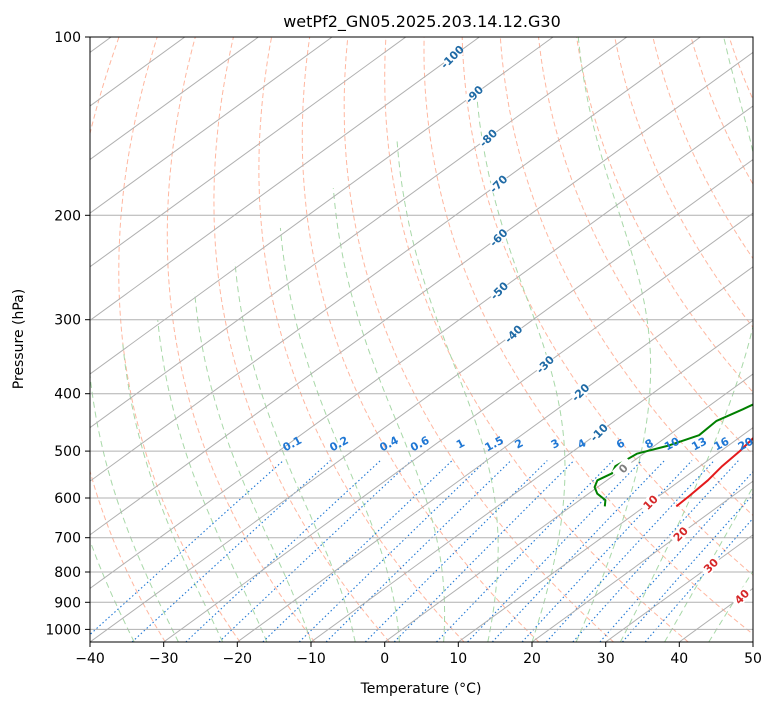 Image resolution: width=775 pixels, height=708 pixels. I want to click on isotherm-label: -60, so click(498, 237).